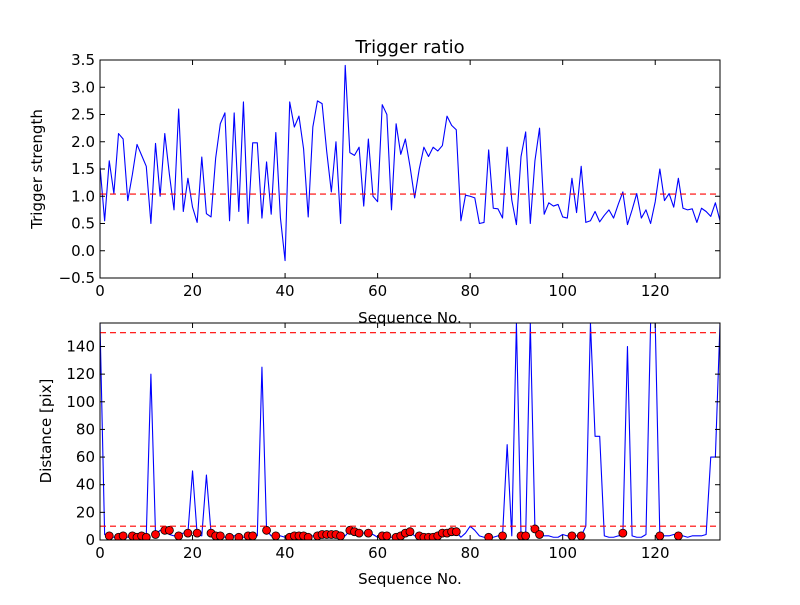  I want to click on distance-ytick-label: 140, so click(80, 346).